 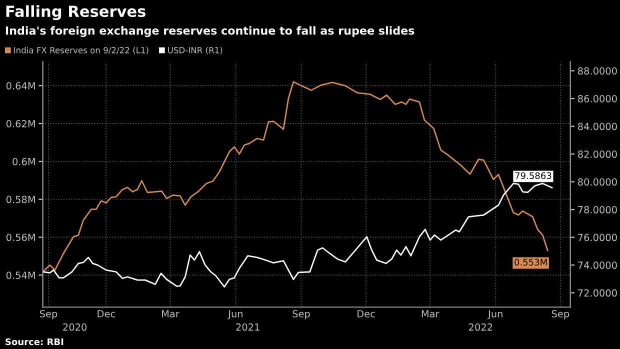 What do you see at coordinates (597, 98) in the screenshot?
I see `y2-tick-label: 86.0000` at bounding box center [597, 98].